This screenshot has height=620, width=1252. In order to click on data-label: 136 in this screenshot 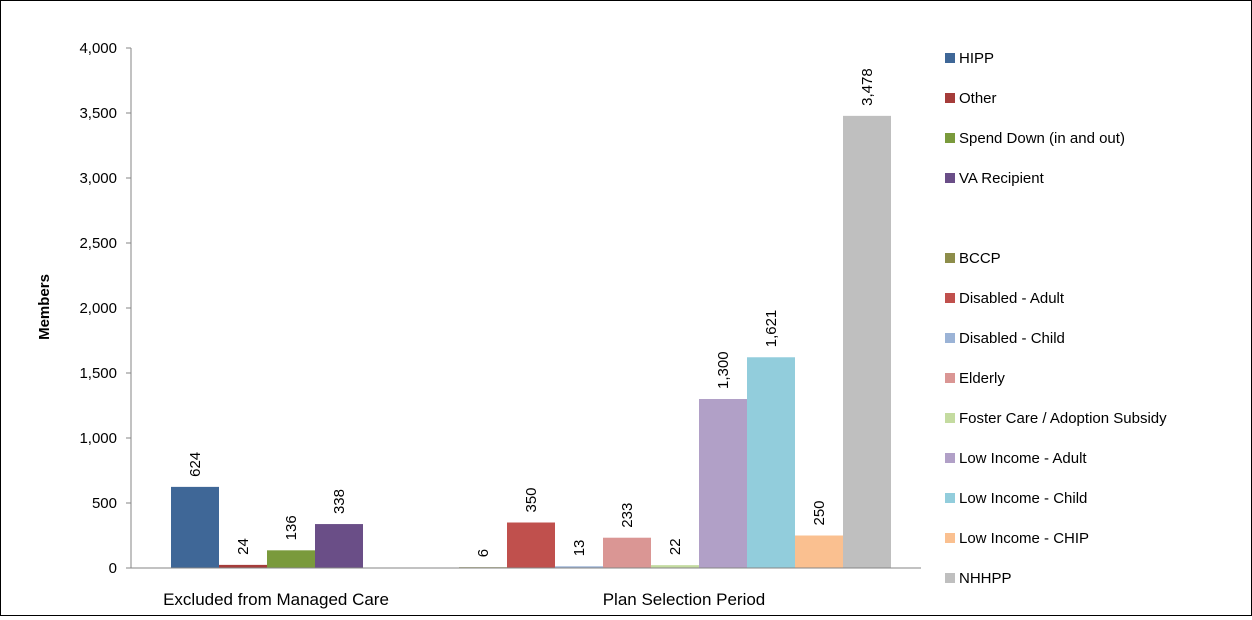, I will do `click(291, 527)`.